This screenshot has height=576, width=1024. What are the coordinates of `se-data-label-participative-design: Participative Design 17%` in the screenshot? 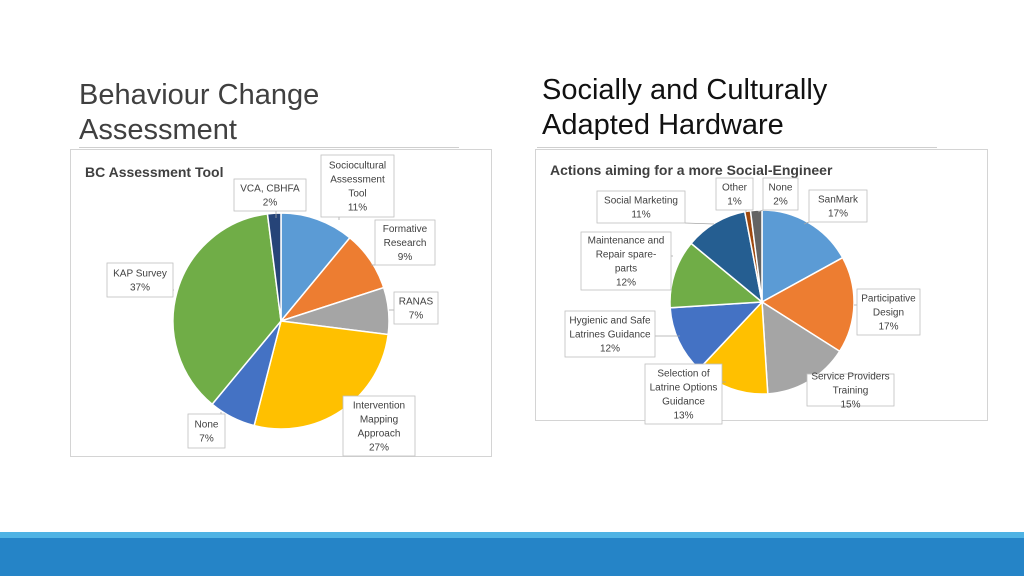 It's located at (887, 312).